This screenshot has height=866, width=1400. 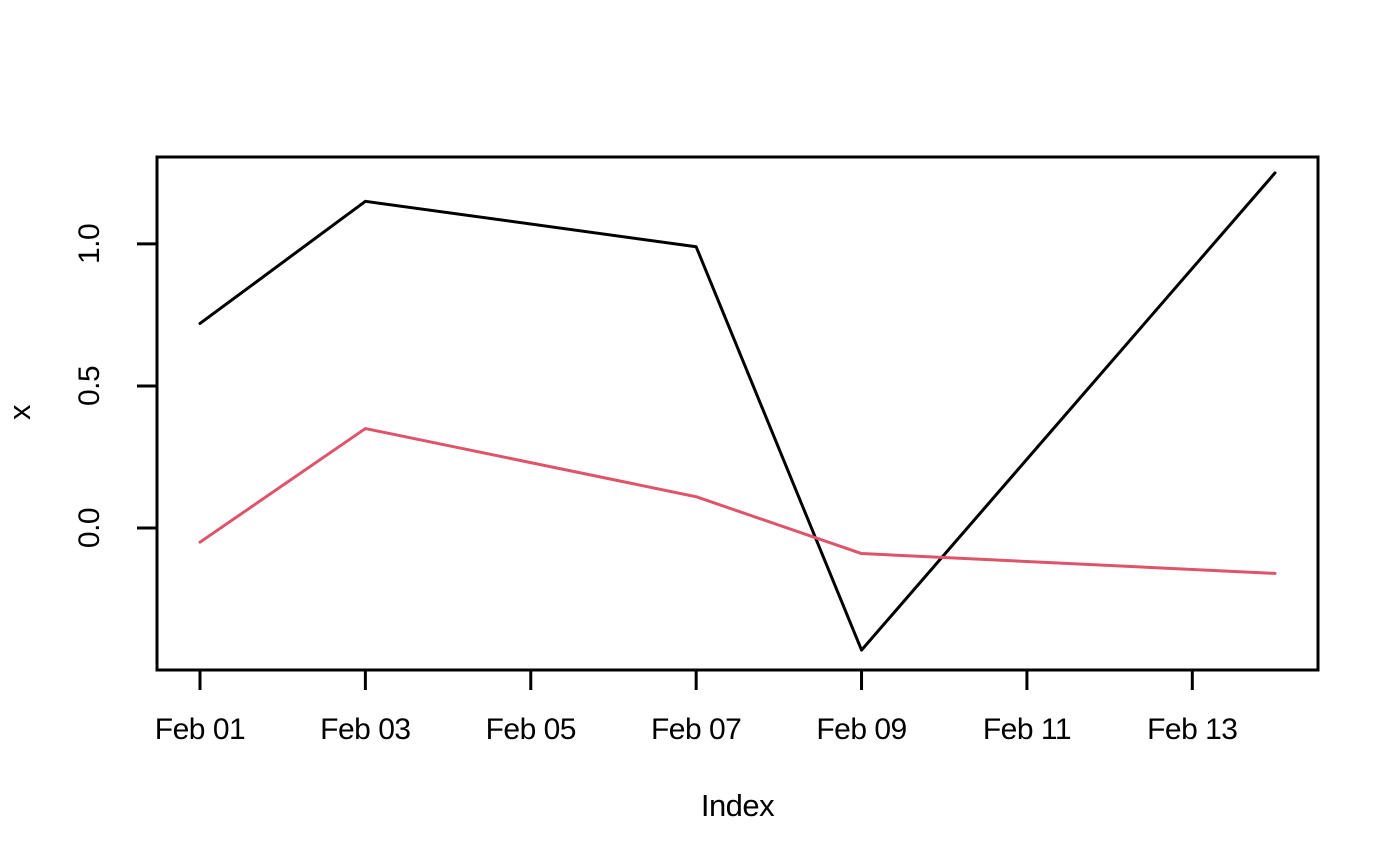 I want to click on x-tick-label: Feb 09, so click(x=861, y=729).